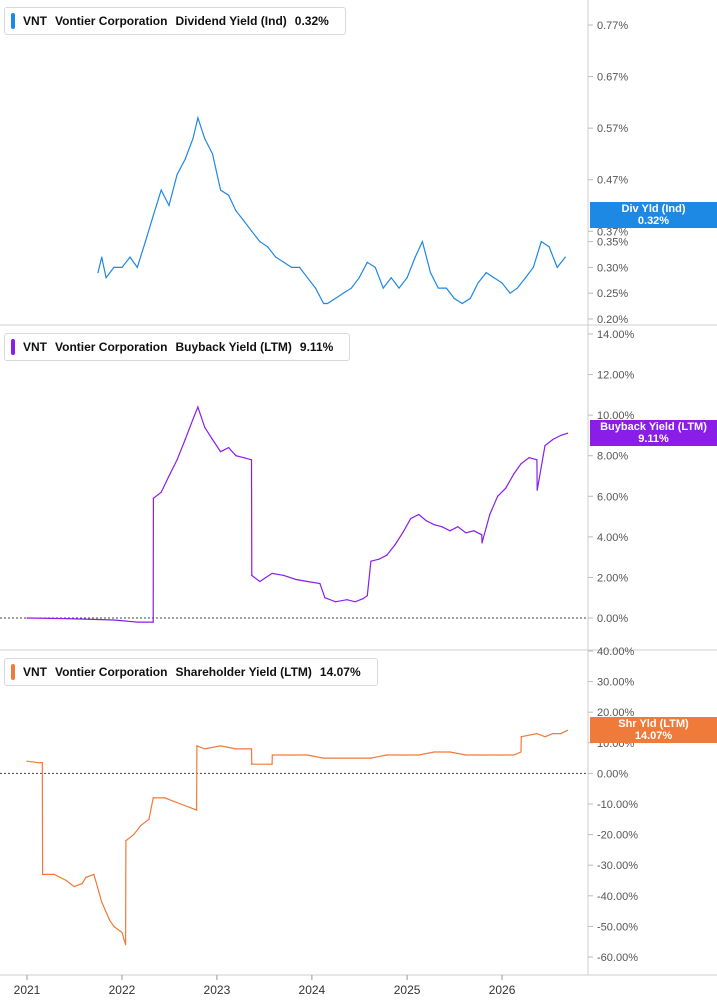 The image size is (717, 1005). I want to click on y-tick-label: -30.00%, so click(617, 866).